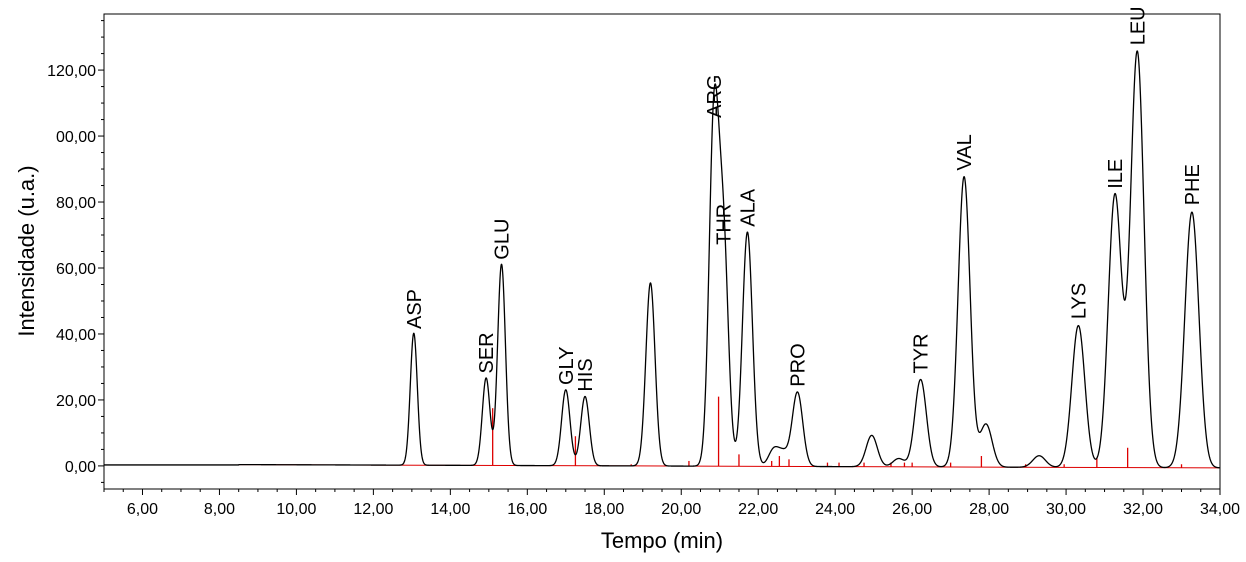 This screenshot has width=1246, height=562. Describe the element at coordinates (76, 203) in the screenshot. I see `y-tick-label: 80,00` at that location.